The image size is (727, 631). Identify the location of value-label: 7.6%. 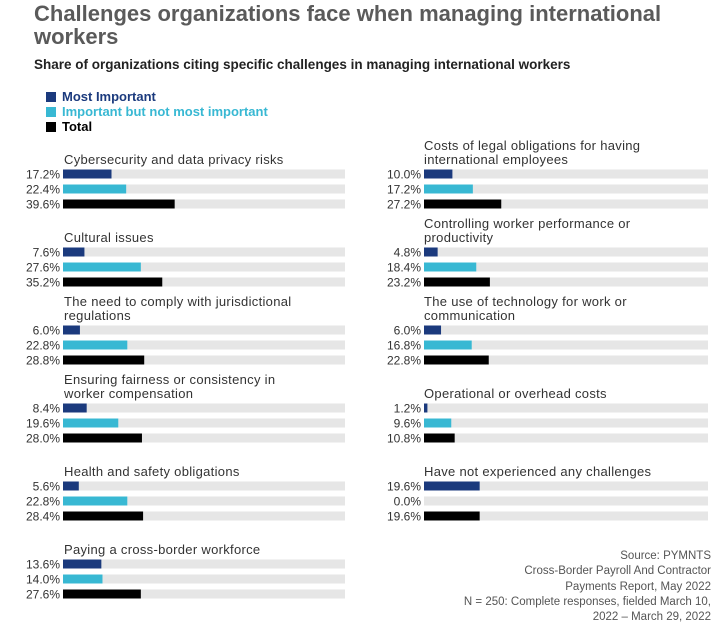
(47, 253).